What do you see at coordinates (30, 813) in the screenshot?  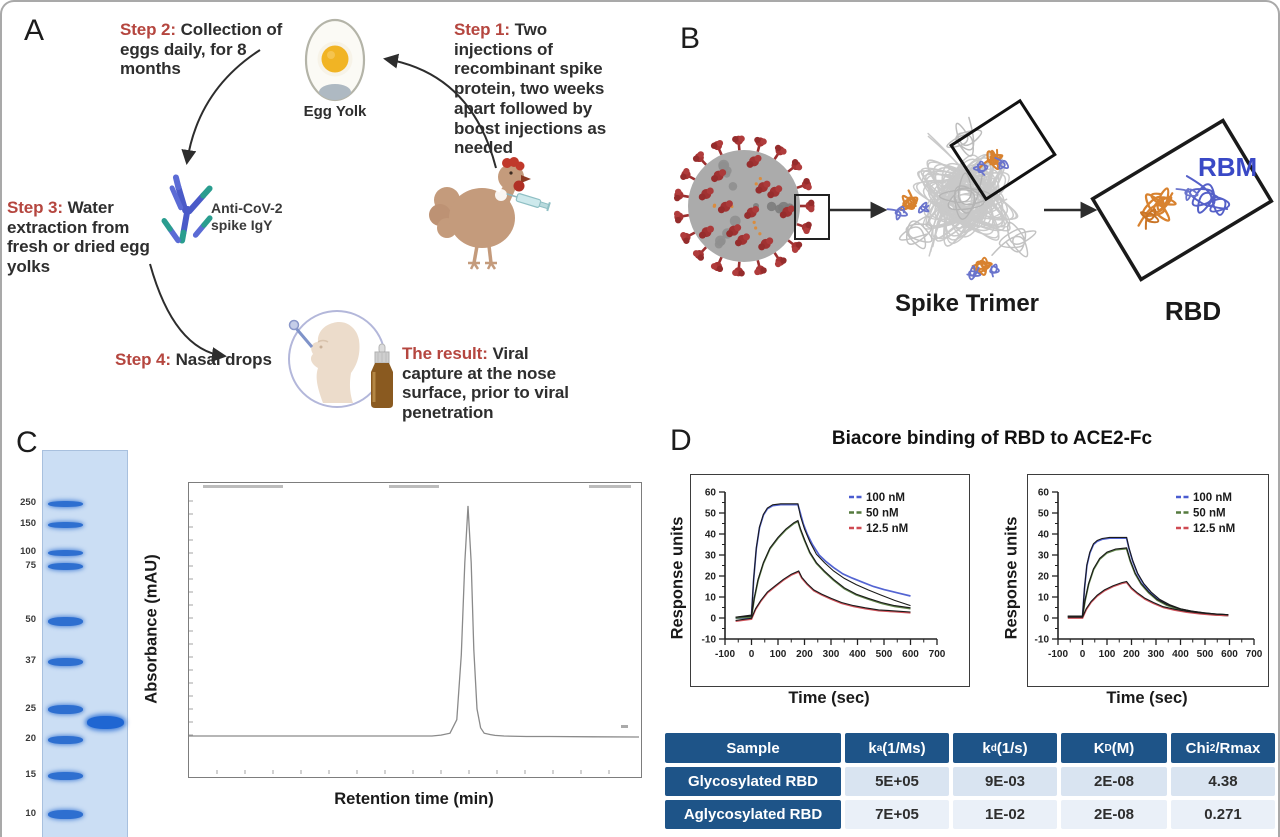 I see `gel-ladder-label: 10` at bounding box center [30, 813].